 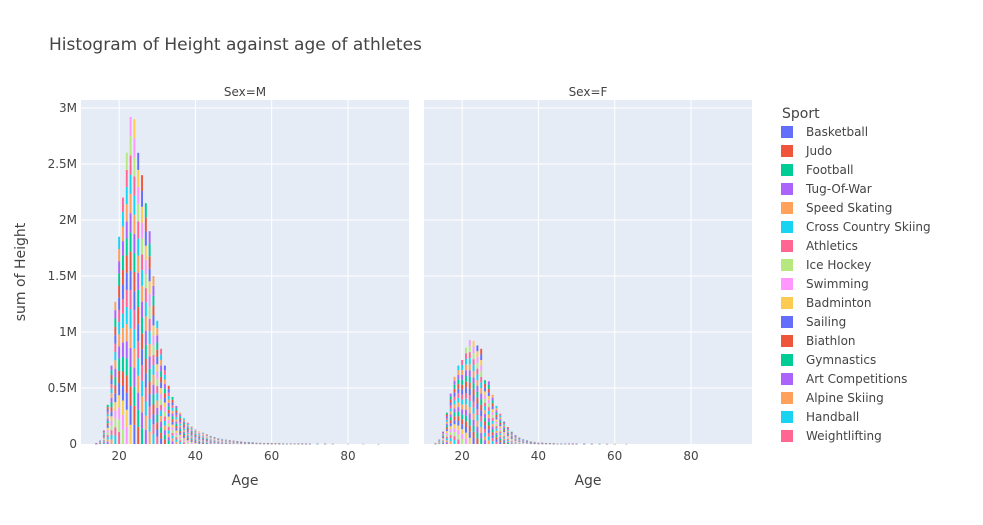 I want to click on legend-item: Alpine Skiing, so click(x=832, y=398).